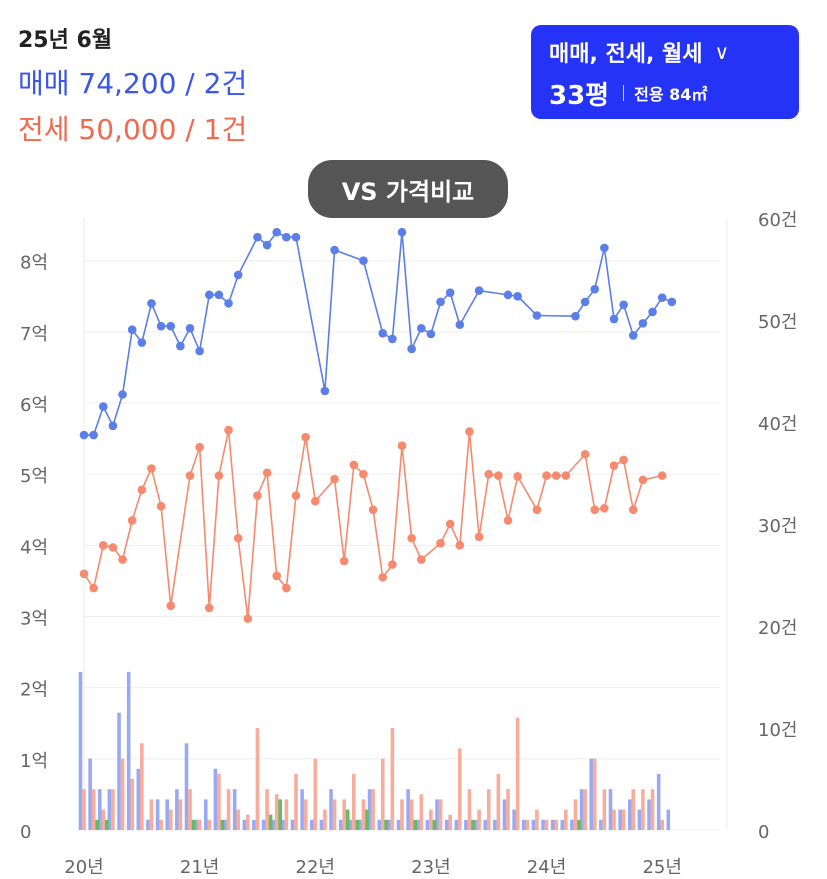 Image resolution: width=827 pixels, height=879 pixels. I want to click on trade-type-row: 매매, 전세, 월세 ∨, so click(665, 52).